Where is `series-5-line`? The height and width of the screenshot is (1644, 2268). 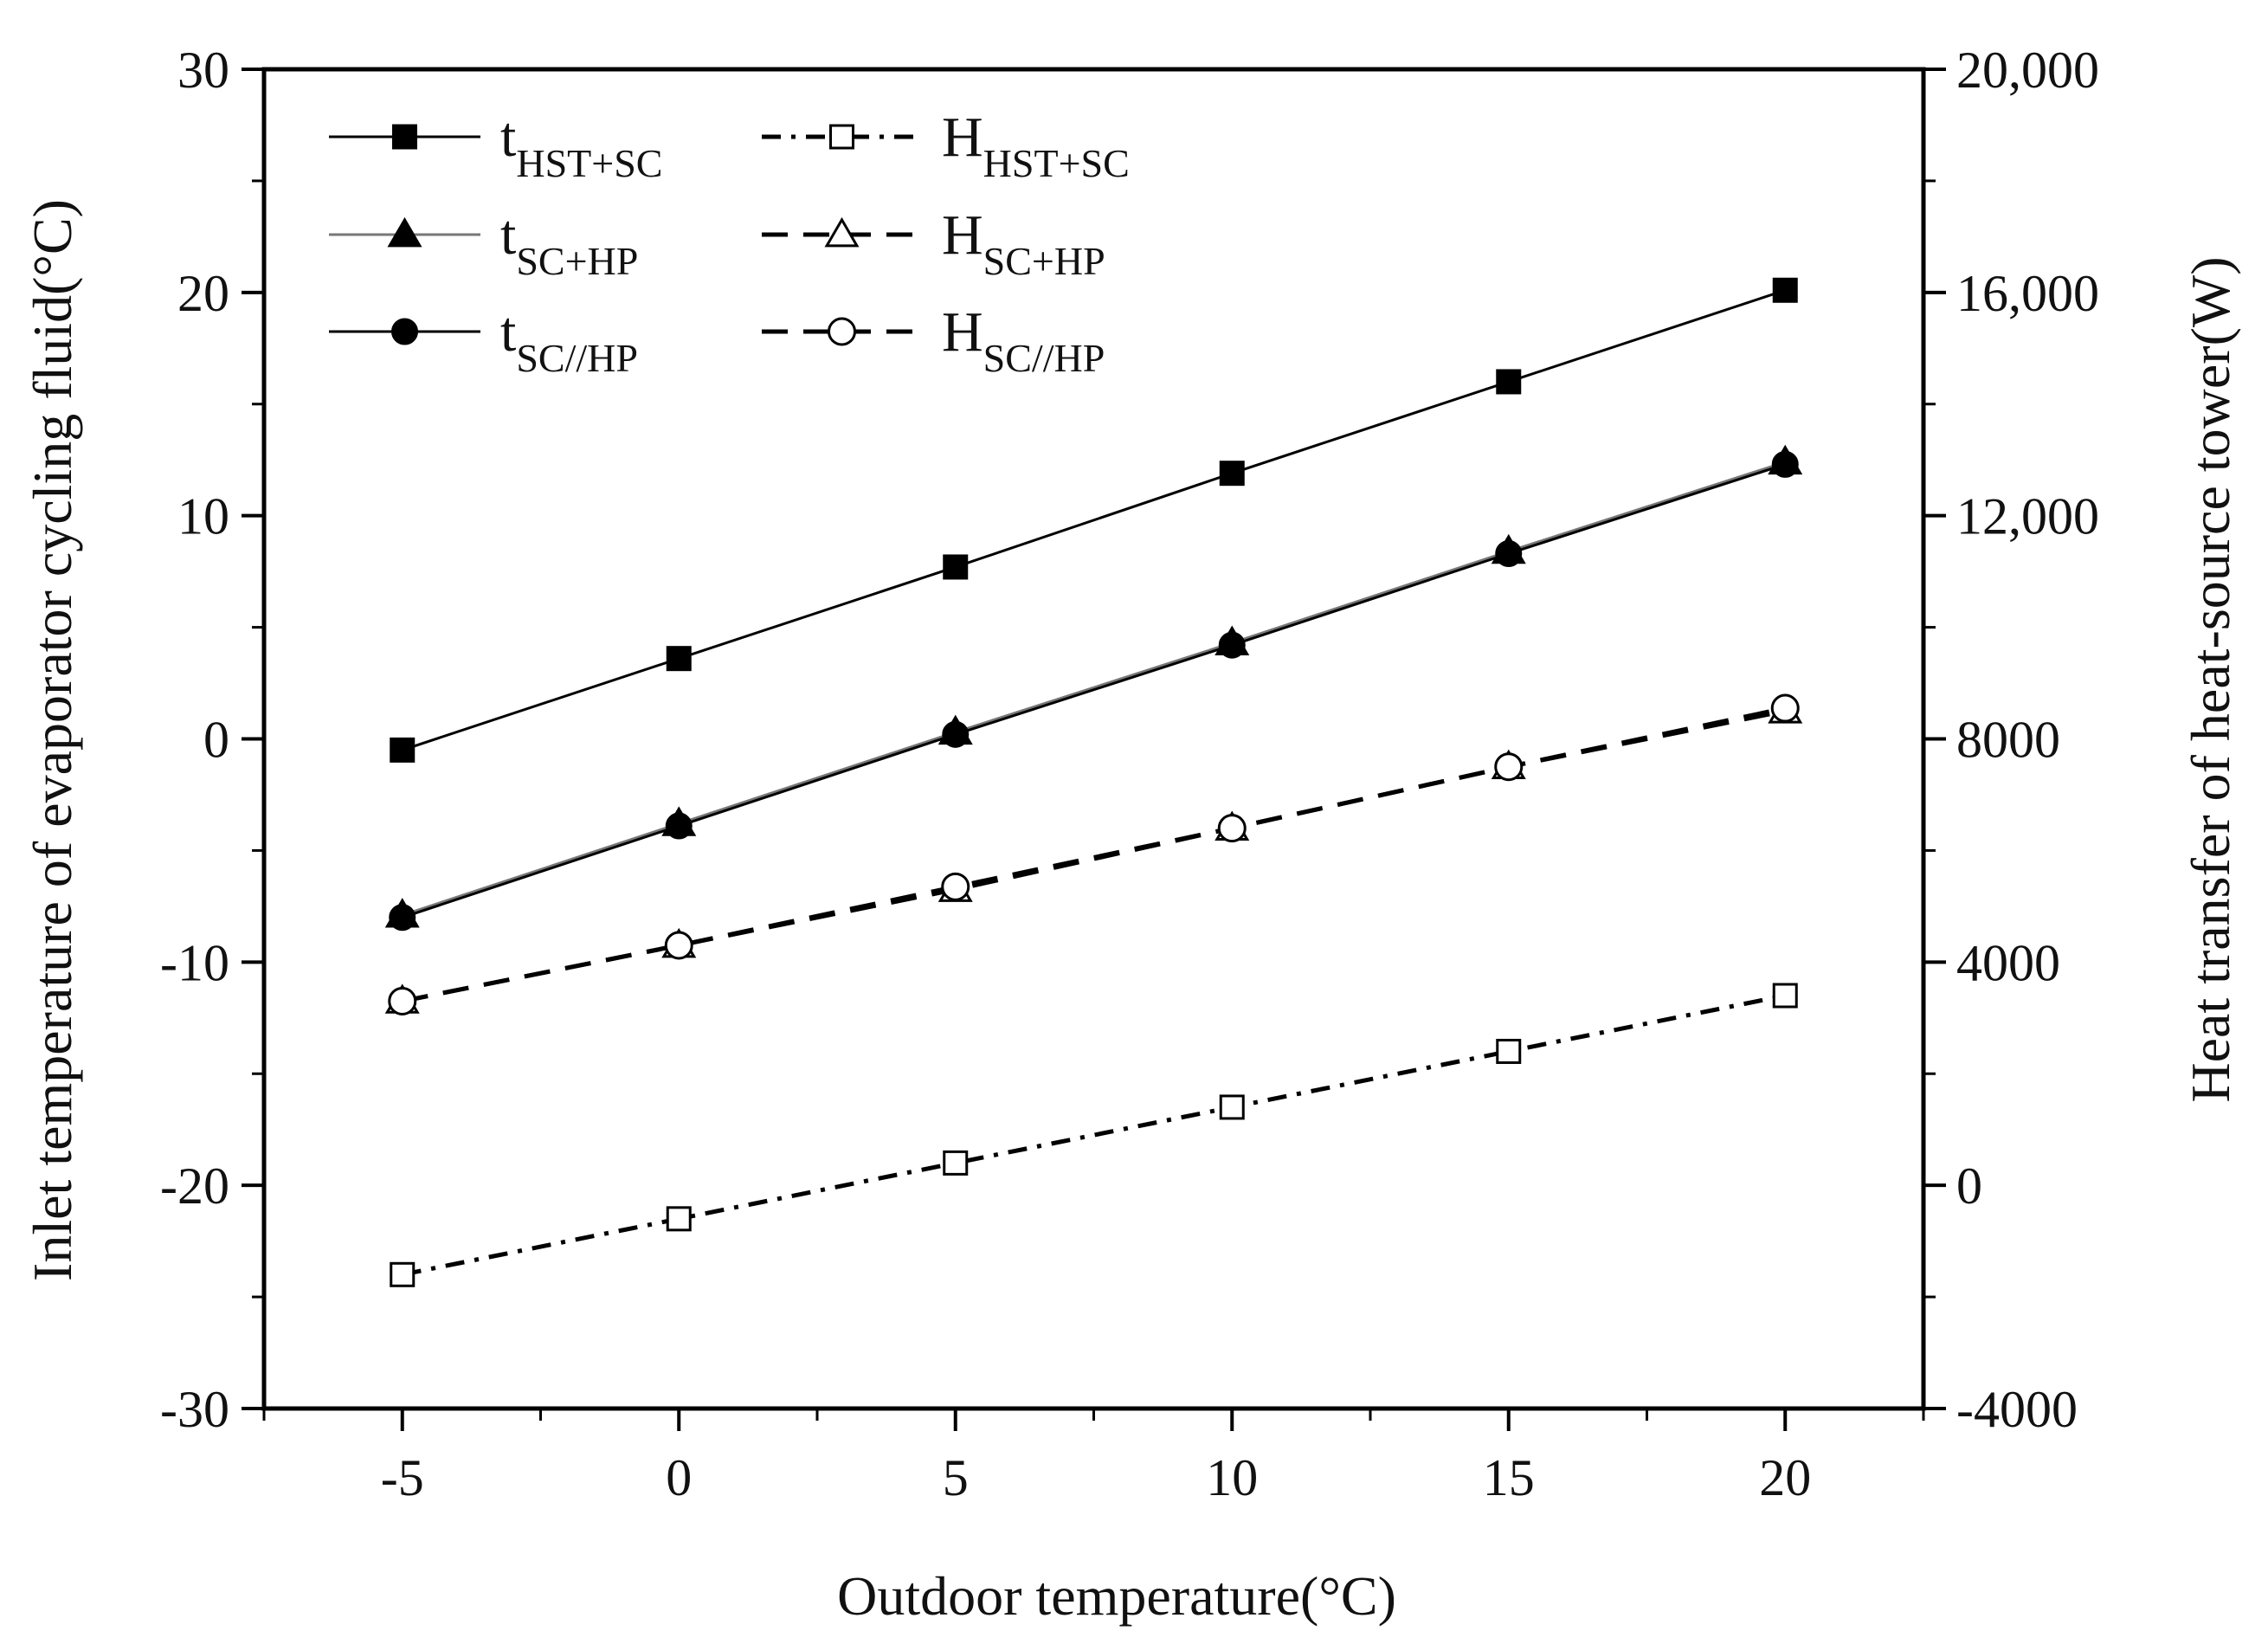 series-5-line is located at coordinates (1094, 854).